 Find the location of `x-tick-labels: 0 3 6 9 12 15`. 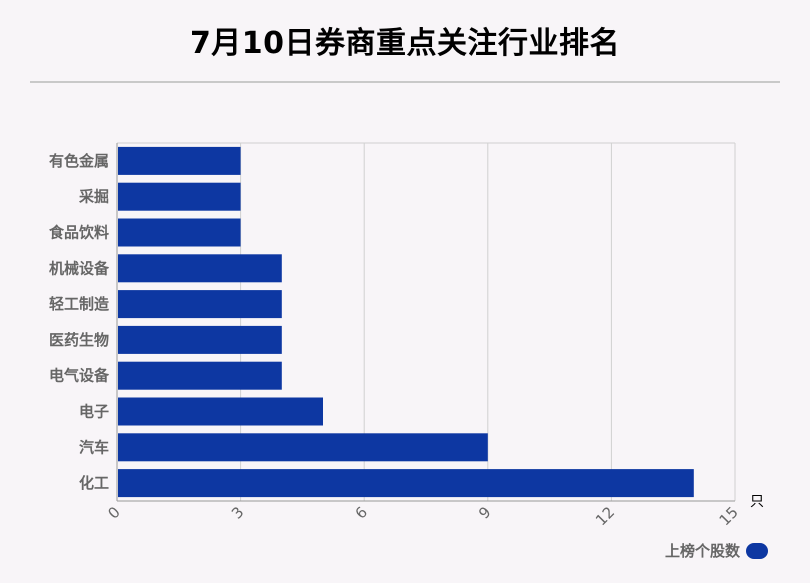

x-tick-labels: 0 3 6 9 12 15 is located at coordinates (422, 516).